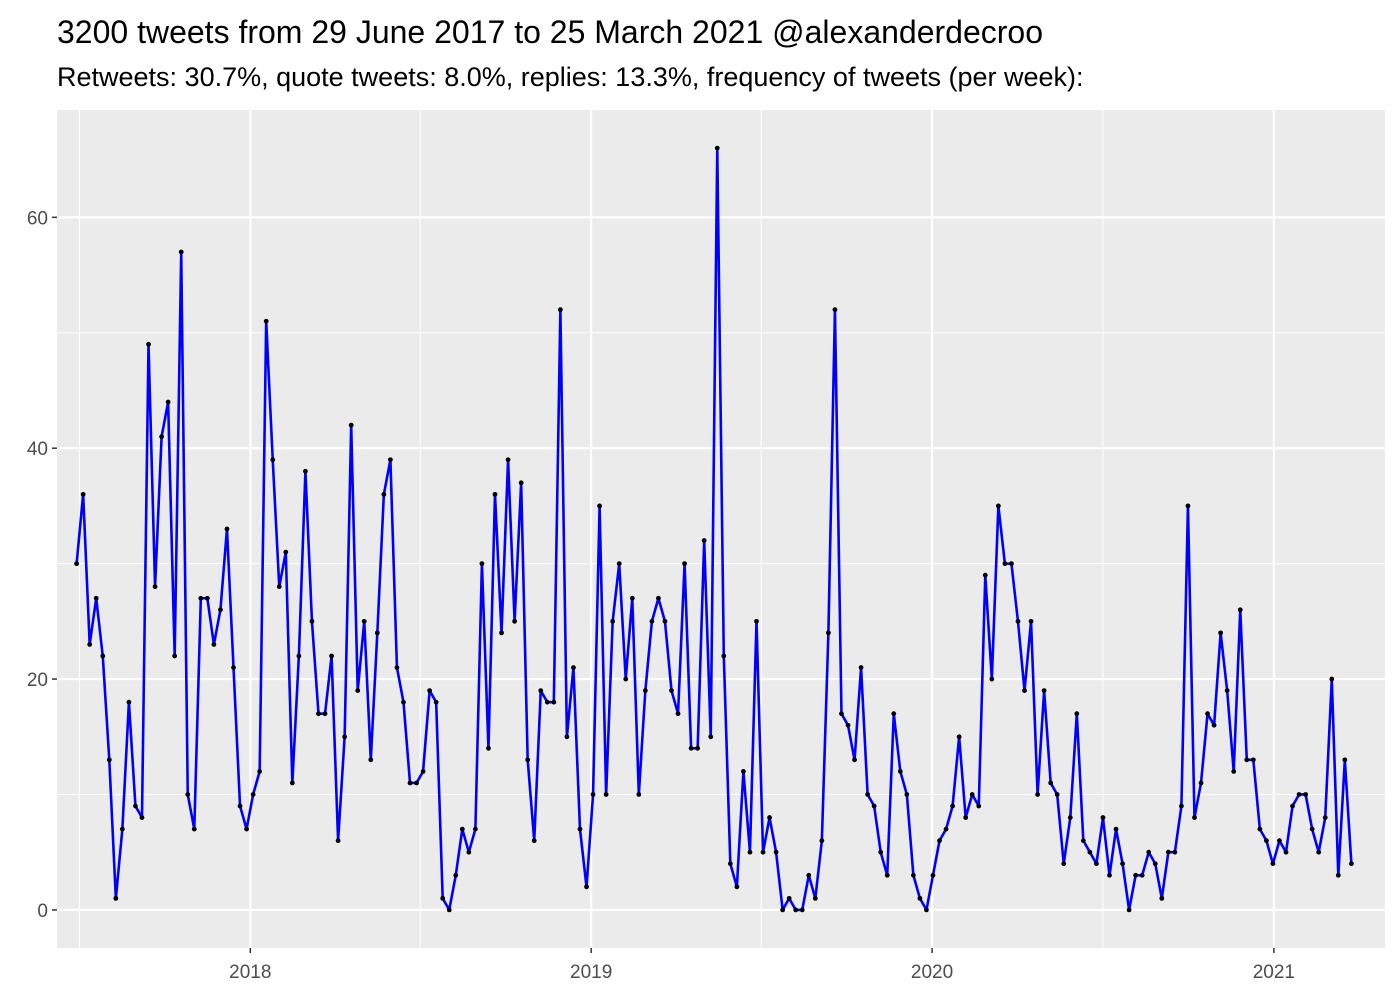 Image resolution: width=1400 pixels, height=1000 pixels. I want to click on y-tick-label: 0, so click(42, 911).